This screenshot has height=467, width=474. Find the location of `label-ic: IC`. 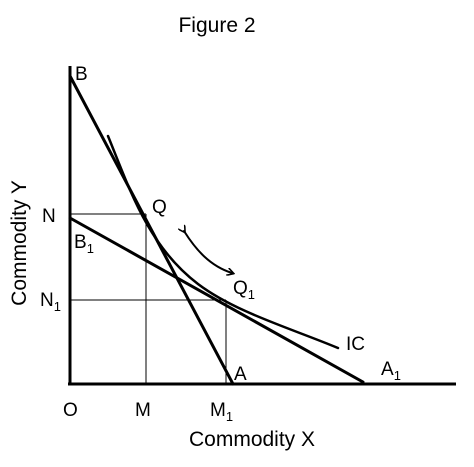

label-ic: IC is located at coordinates (355, 344).